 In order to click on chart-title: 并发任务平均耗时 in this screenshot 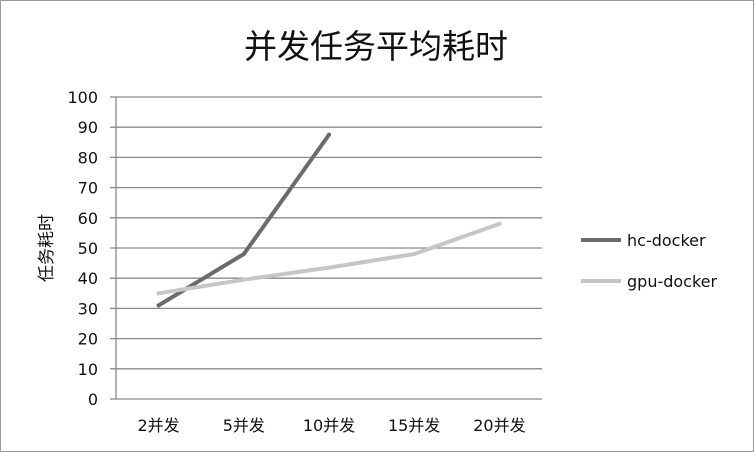, I will do `click(376, 46)`.